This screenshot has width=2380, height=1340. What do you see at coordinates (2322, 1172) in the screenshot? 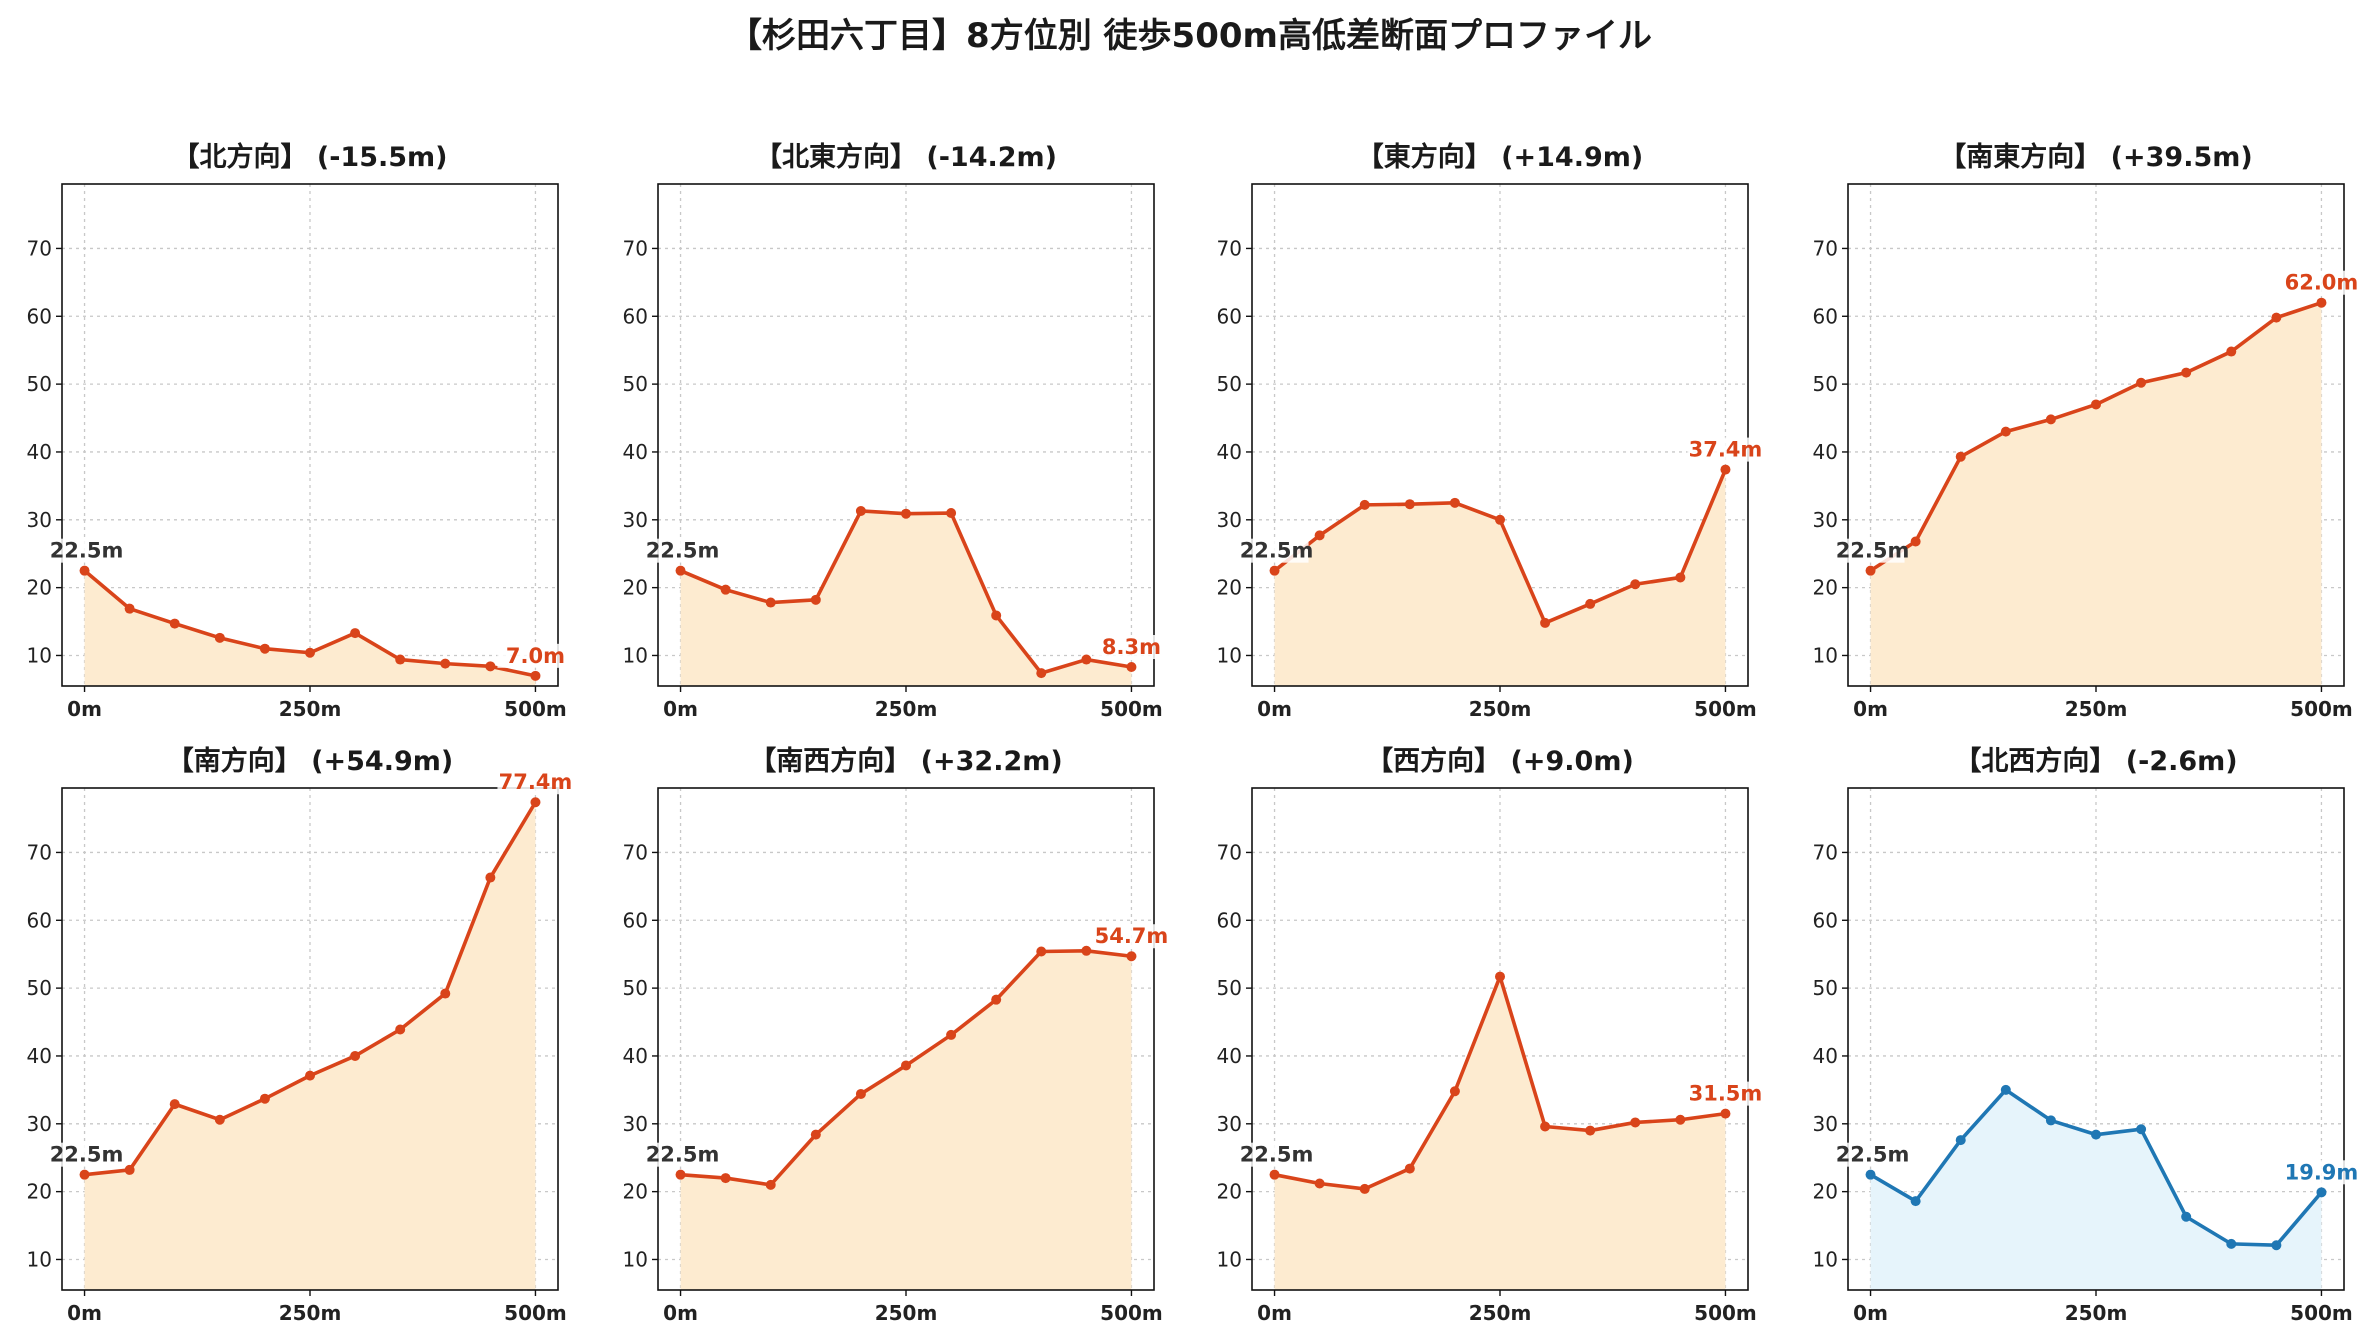
I see `end-value-label: 19.9m` at bounding box center [2322, 1172].